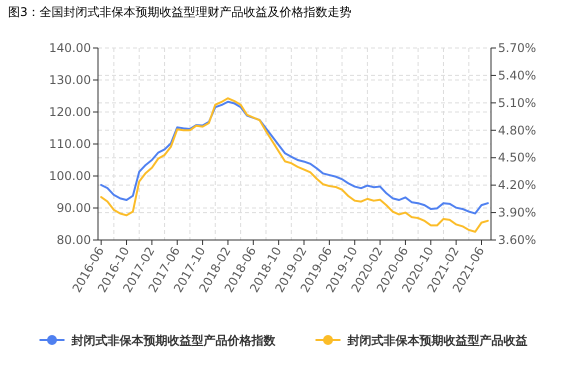 This screenshot has height=390, width=585. What do you see at coordinates (70, 176) in the screenshot?
I see `y-tick-label: 100.00` at bounding box center [70, 176].